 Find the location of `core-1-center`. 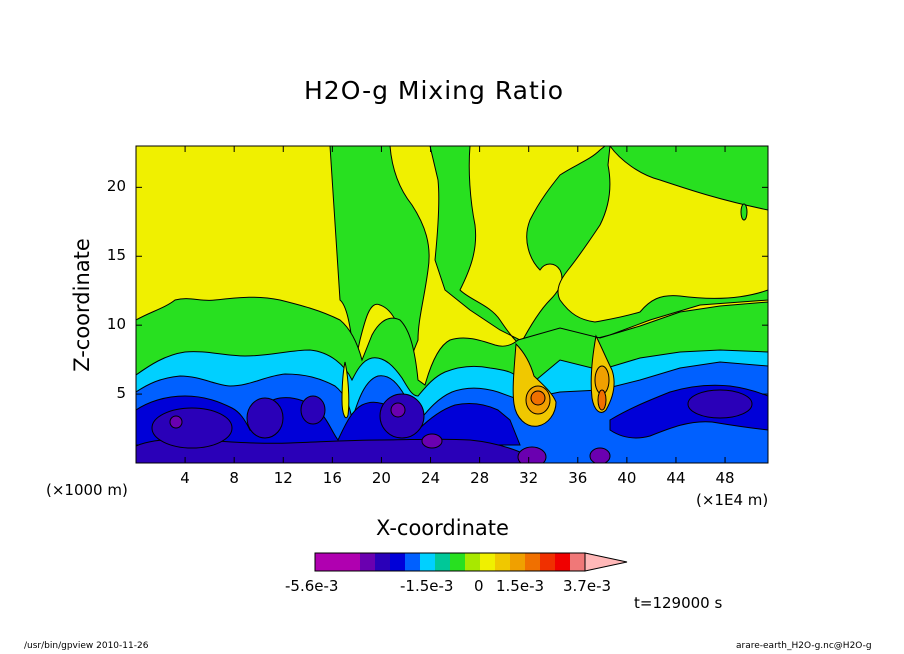

core-1-center is located at coordinates (538, 398).